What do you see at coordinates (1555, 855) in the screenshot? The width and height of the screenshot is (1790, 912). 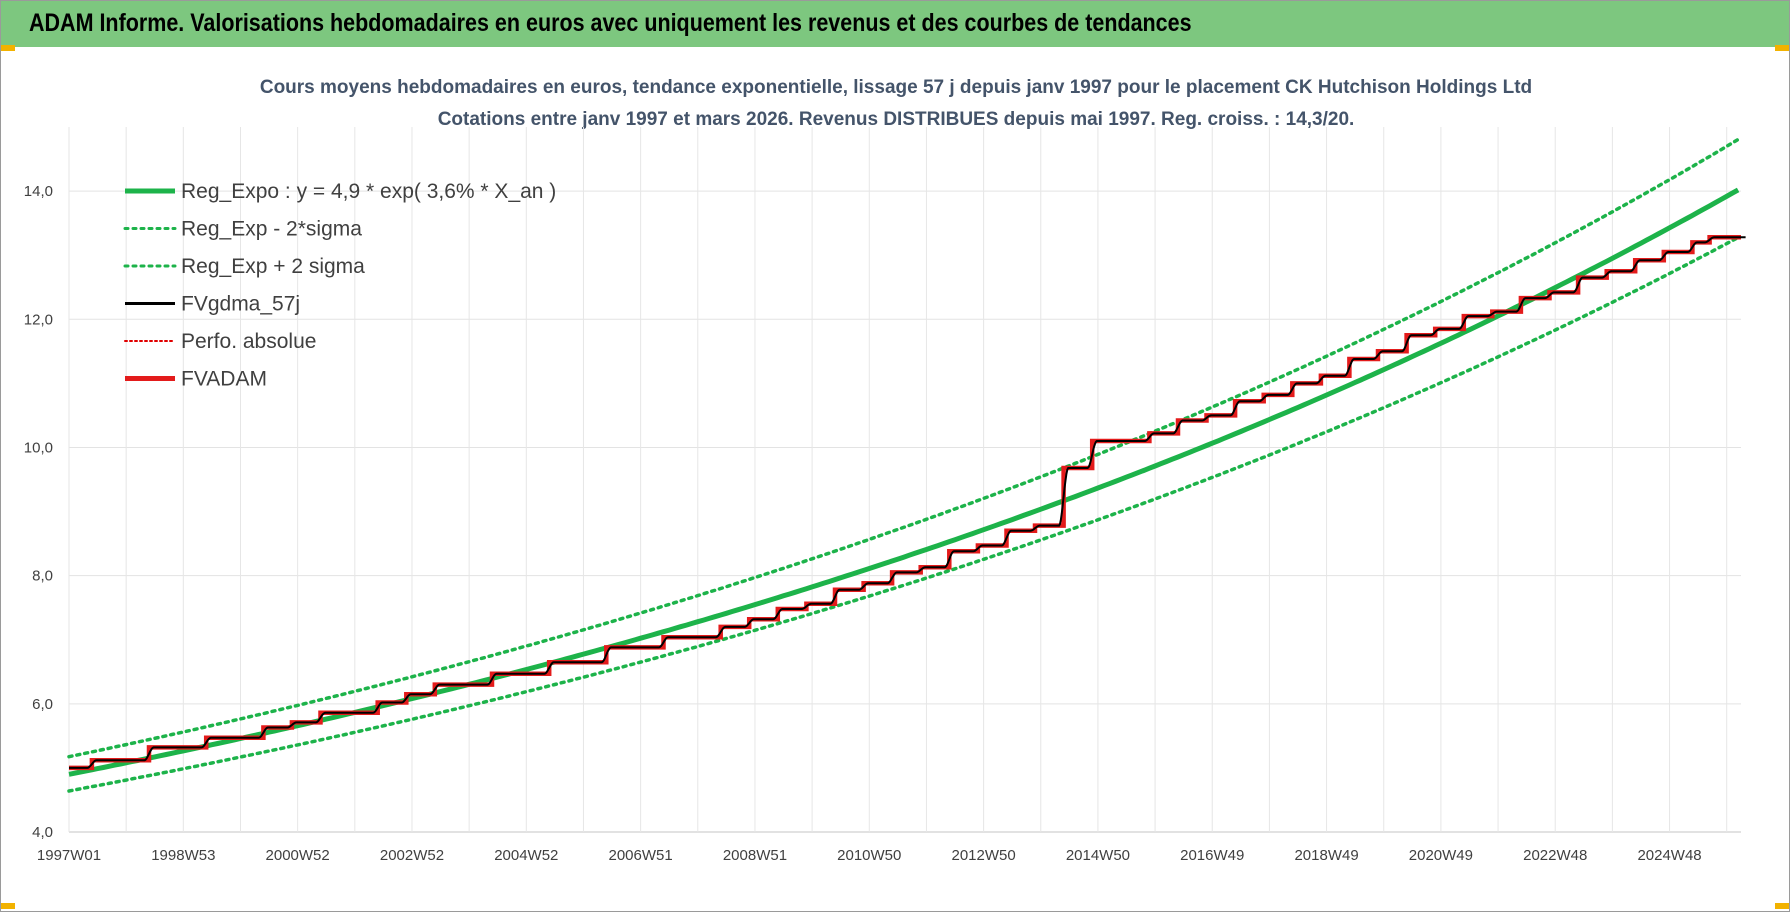 I see `x-tick-label: 2022W48` at bounding box center [1555, 855].